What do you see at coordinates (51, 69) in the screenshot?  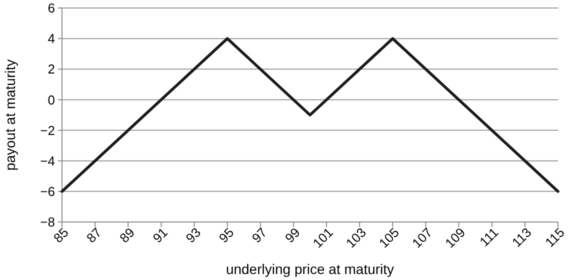 I see `y-tick-label: 2` at bounding box center [51, 69].